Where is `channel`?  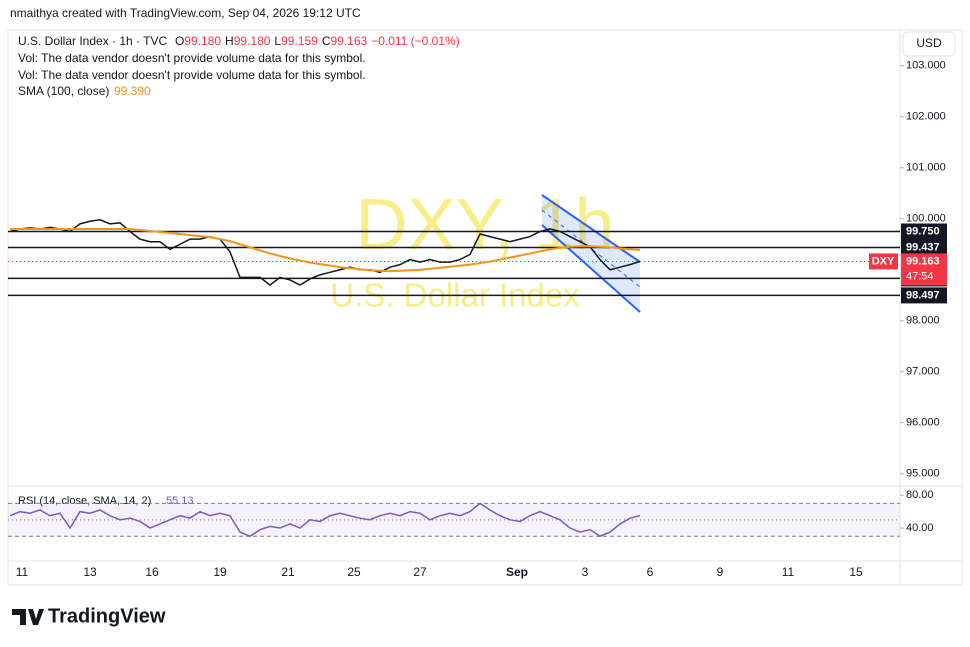
channel is located at coordinates (591, 253).